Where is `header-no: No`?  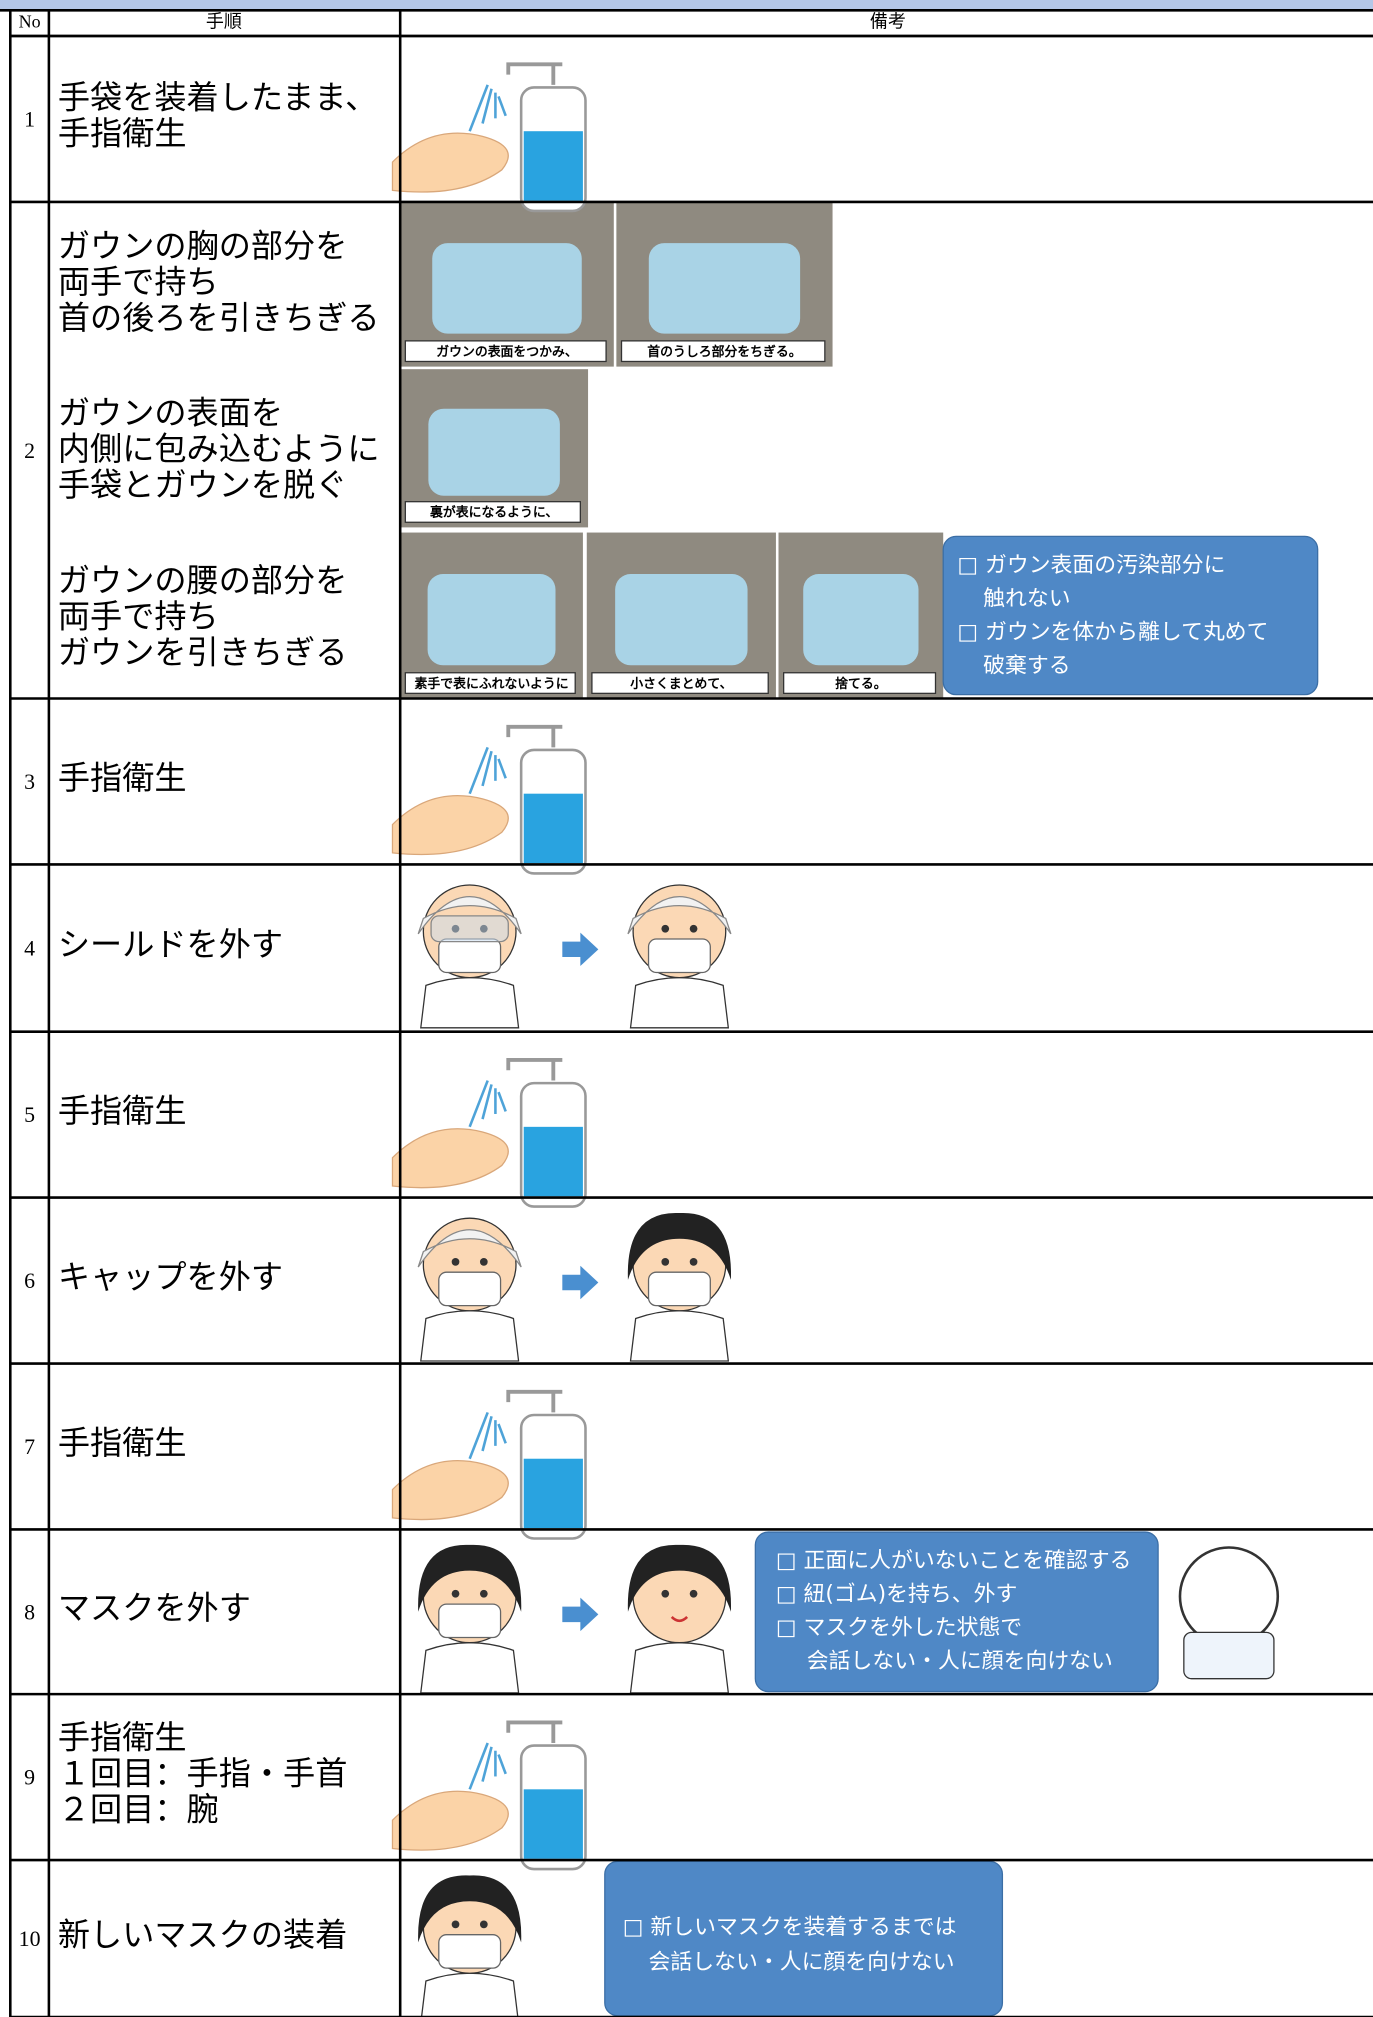 header-no: No is located at coordinates (30, 21).